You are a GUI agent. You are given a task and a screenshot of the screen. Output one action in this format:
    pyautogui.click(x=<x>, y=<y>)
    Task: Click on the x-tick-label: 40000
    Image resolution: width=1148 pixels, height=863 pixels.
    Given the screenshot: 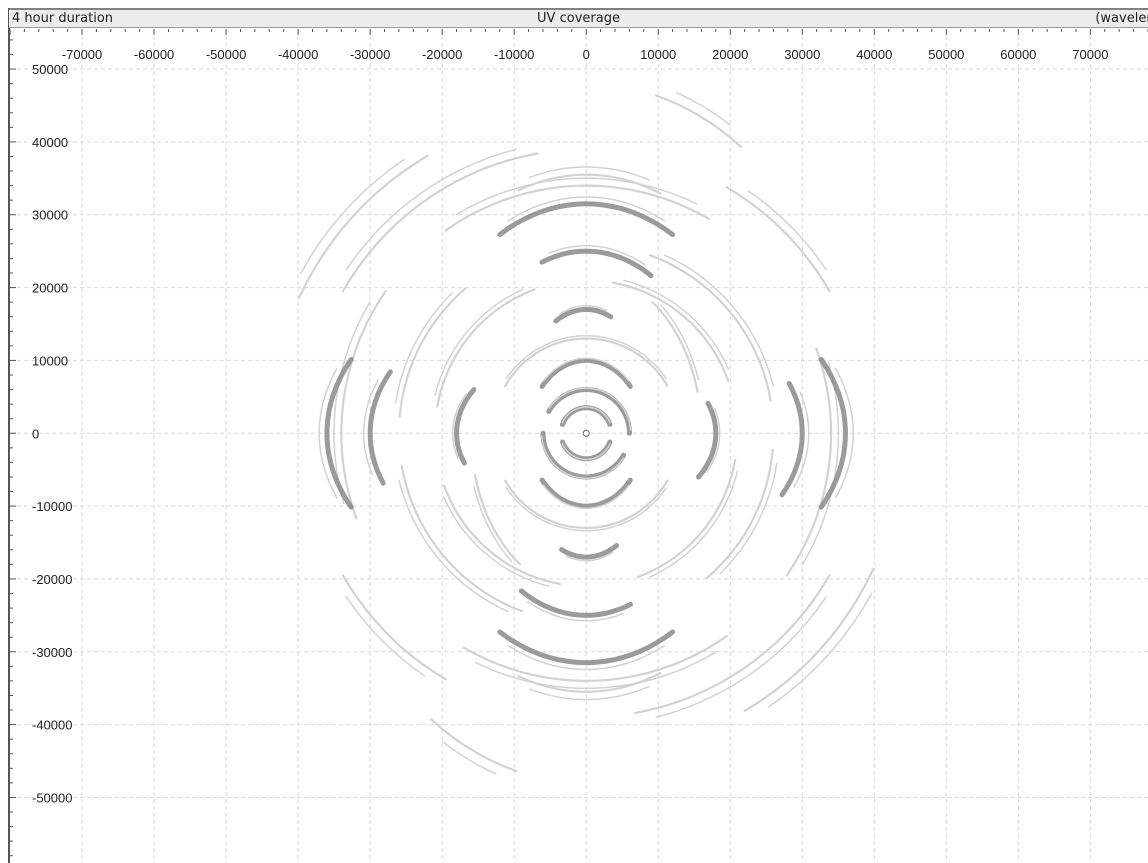 What is the action you would take?
    pyautogui.click(x=874, y=54)
    